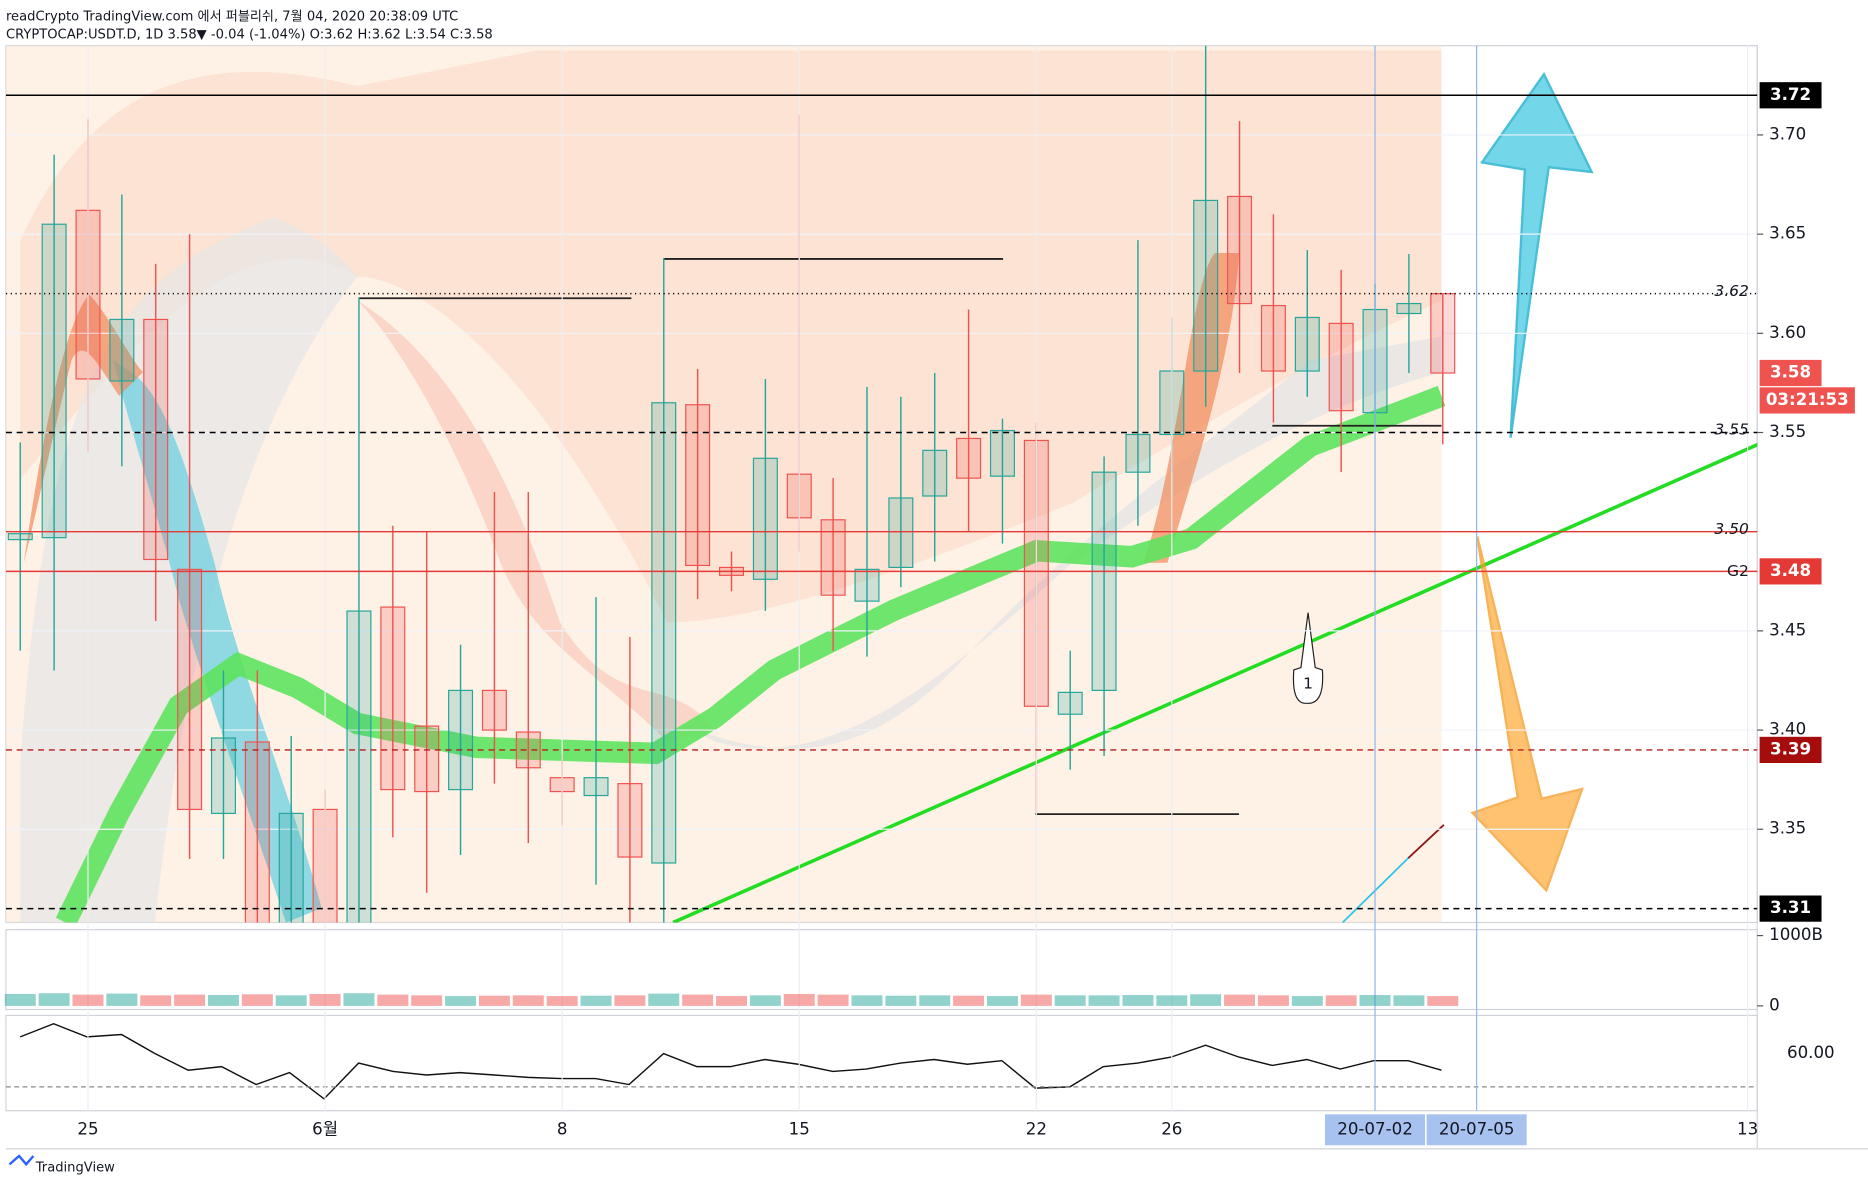 This screenshot has height=1185, width=1868. What do you see at coordinates (1811, 1052) in the screenshot?
I see `rsi-tick-label: 60.00` at bounding box center [1811, 1052].